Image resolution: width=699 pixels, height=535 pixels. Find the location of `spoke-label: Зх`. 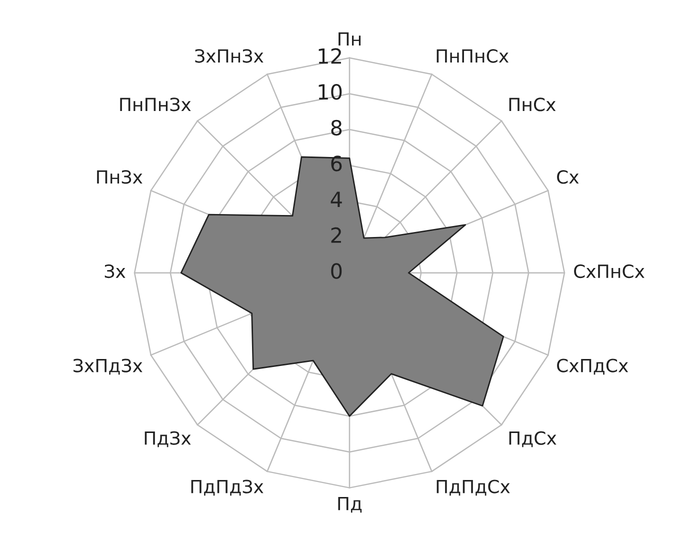

spoke-label: Зх is located at coordinates (115, 271).